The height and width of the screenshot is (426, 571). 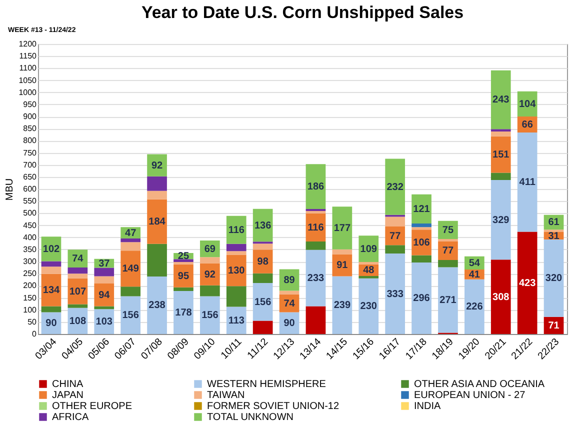 What do you see at coordinates (30, 273) in the screenshot?
I see `y-tick-label: 250` at bounding box center [30, 273].